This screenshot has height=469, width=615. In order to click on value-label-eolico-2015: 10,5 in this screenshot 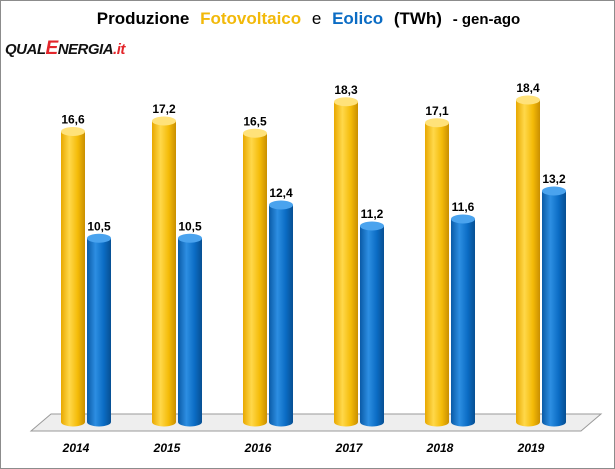, I will do `click(190, 226)`.